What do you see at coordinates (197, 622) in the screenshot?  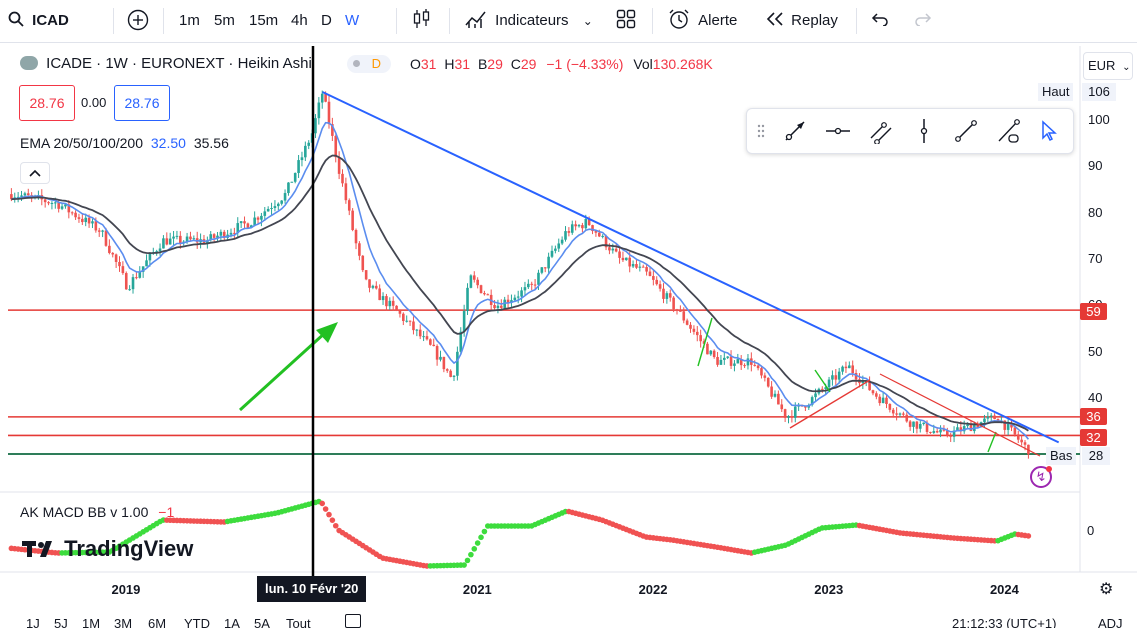 I see `range-ytd: YTD` at bounding box center [197, 622].